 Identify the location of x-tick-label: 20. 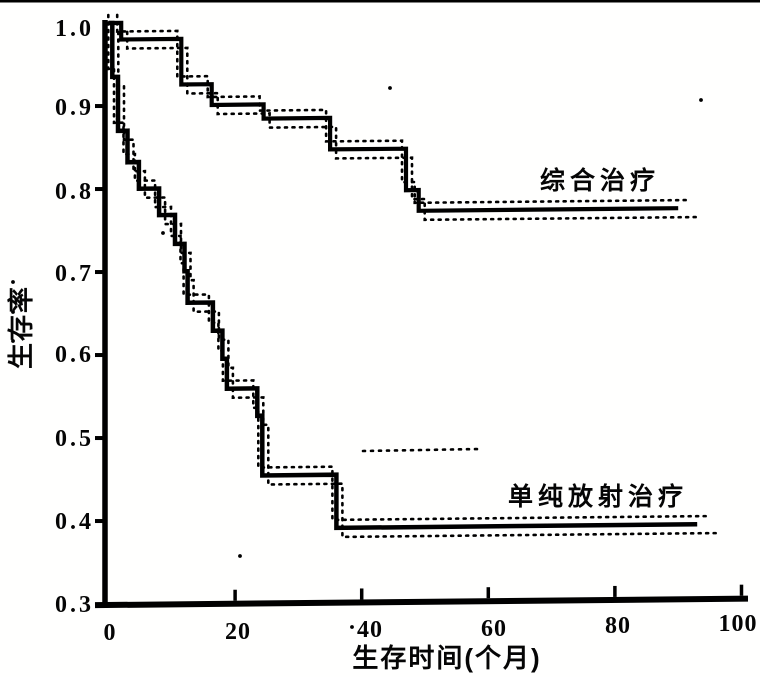
(238, 632).